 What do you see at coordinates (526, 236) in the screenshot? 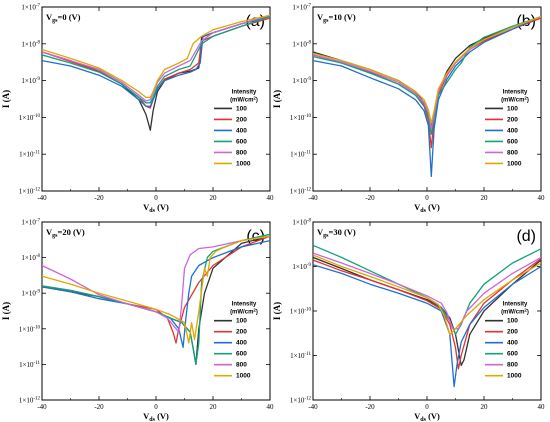
I see `panel-letter: (d)` at bounding box center [526, 236].